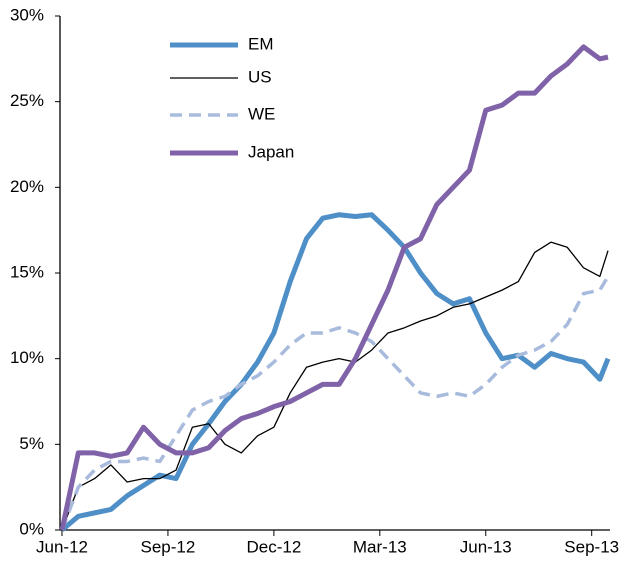 Image resolution: width=626 pixels, height=561 pixels. Describe the element at coordinates (591, 546) in the screenshot. I see `x-tick-label: Sep-13` at that location.